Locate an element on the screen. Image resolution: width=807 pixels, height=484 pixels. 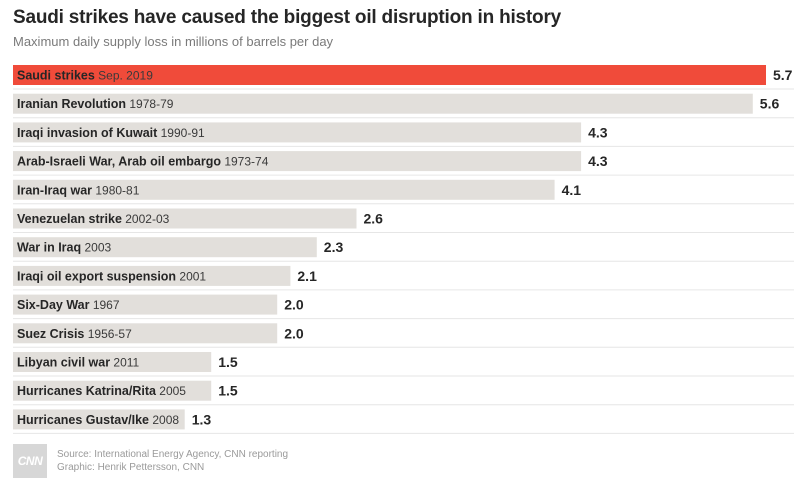
bar-value-label: 2.3 is located at coordinates (334, 247).